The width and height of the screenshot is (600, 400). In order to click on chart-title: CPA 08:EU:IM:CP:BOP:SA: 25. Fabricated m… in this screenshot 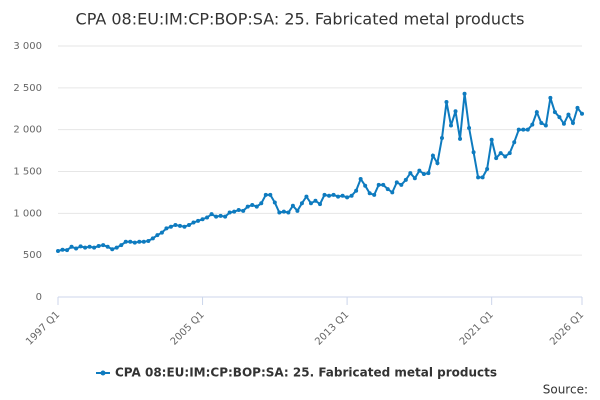, I will do `click(300, 19)`.